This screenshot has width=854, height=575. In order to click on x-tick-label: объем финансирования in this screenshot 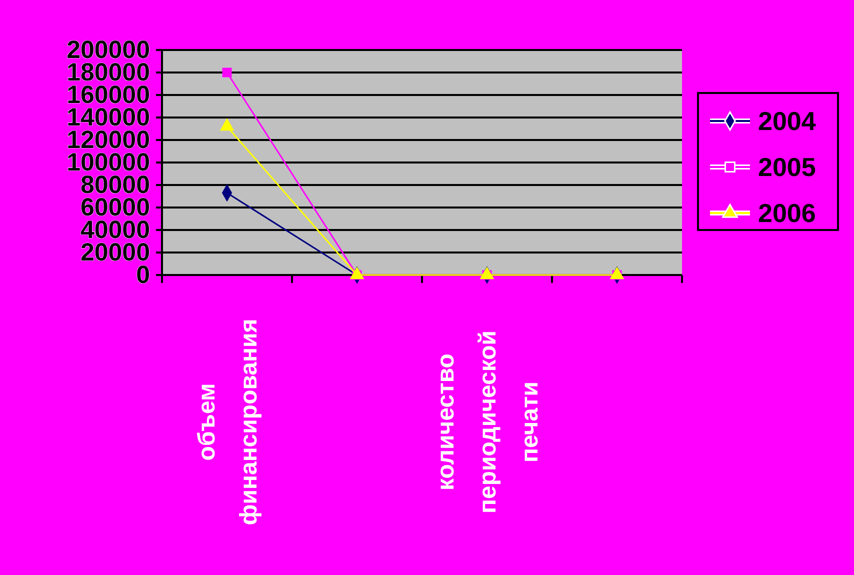, I will do `click(227, 422)`.